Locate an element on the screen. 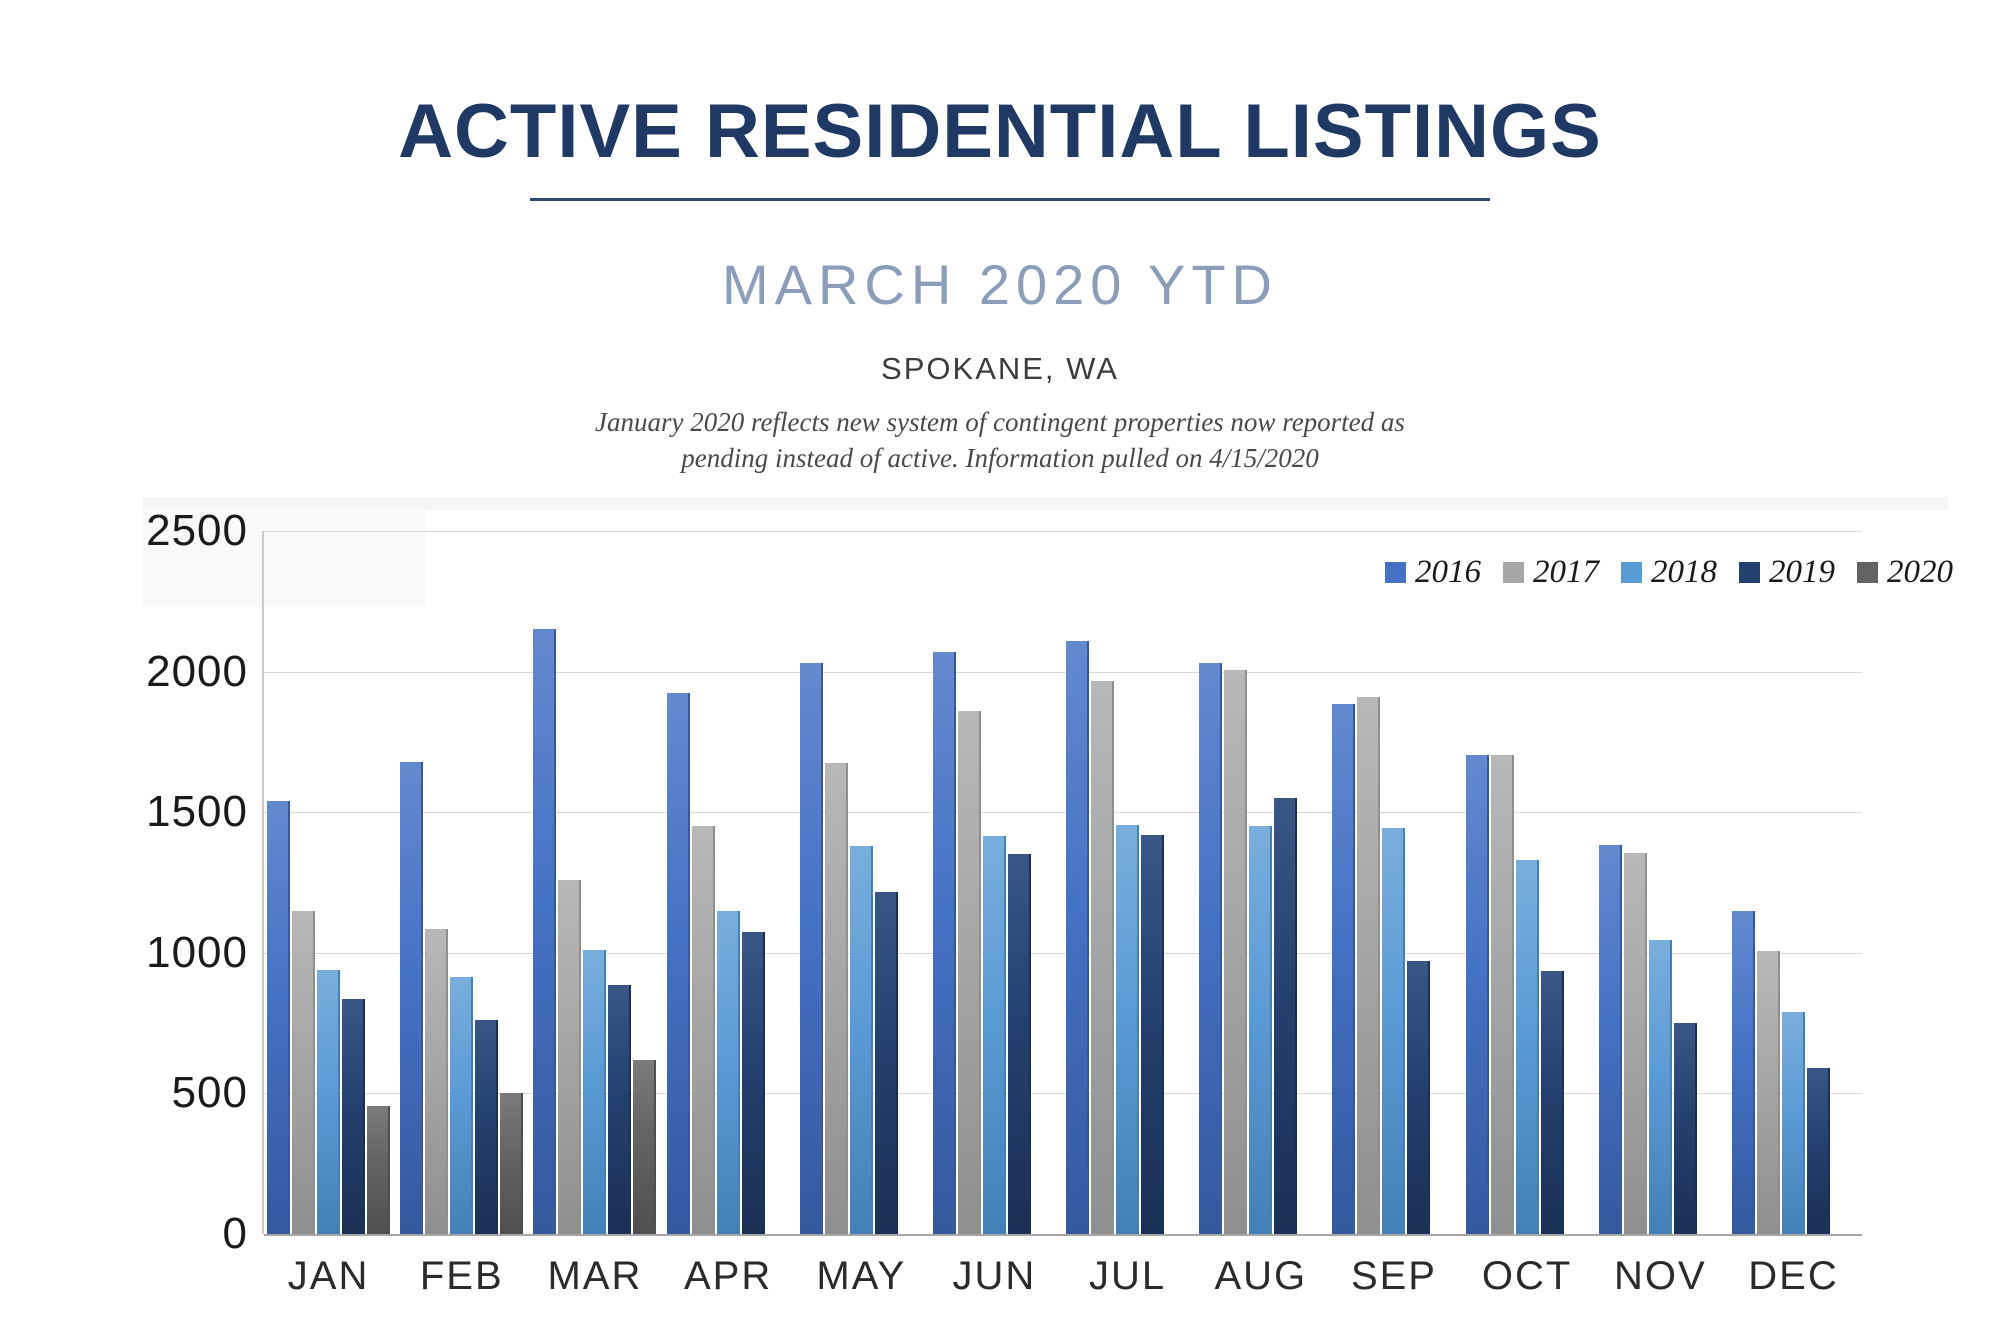  bar-2016-sep is located at coordinates (1344, 969).